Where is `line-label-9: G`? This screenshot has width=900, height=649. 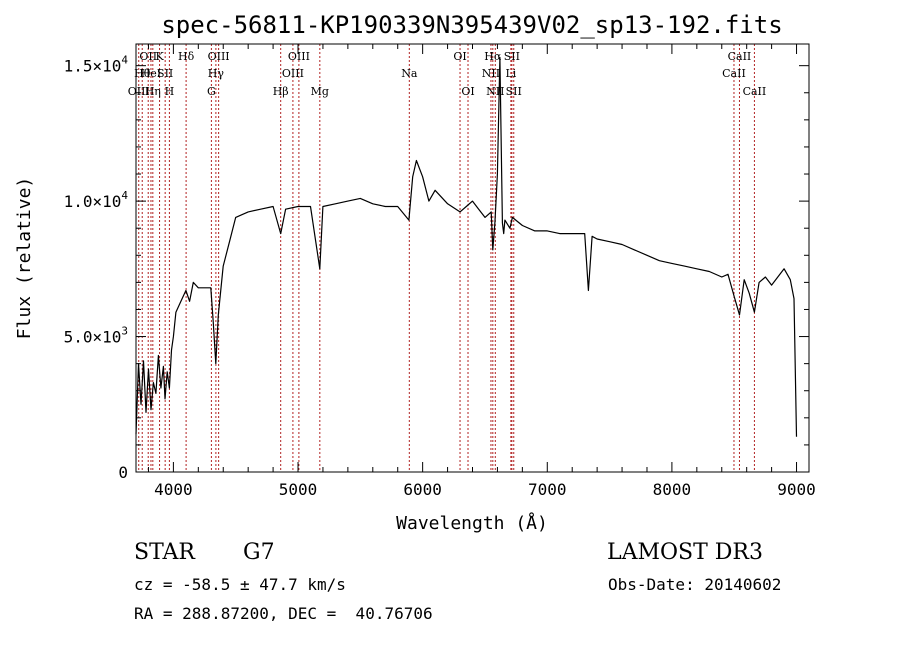 line-label-9: G is located at coordinates (211, 91).